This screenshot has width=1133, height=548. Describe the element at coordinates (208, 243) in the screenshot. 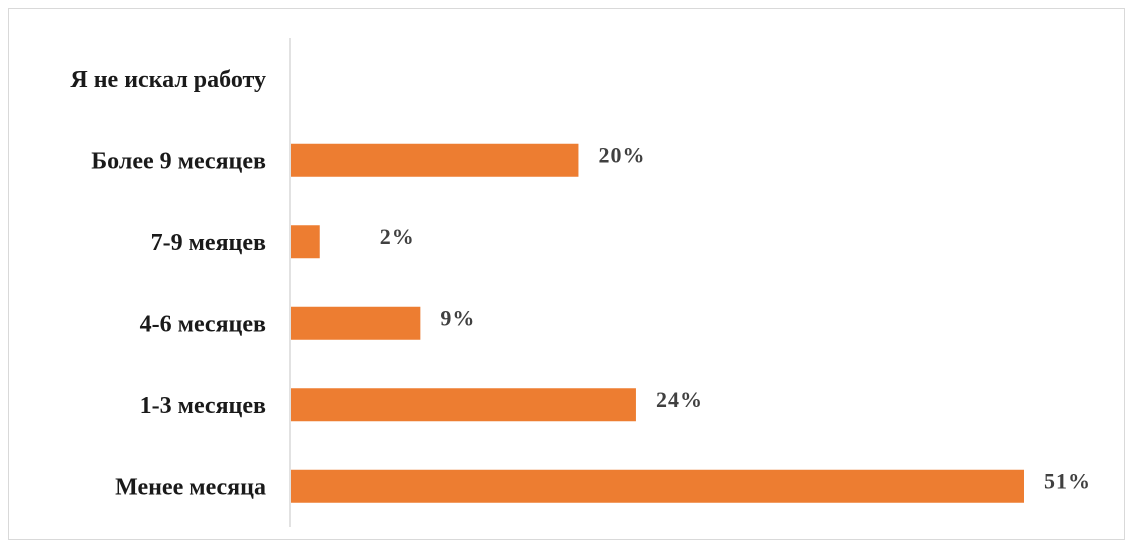

I see `category-label: 7-9 меяцев` at that location.